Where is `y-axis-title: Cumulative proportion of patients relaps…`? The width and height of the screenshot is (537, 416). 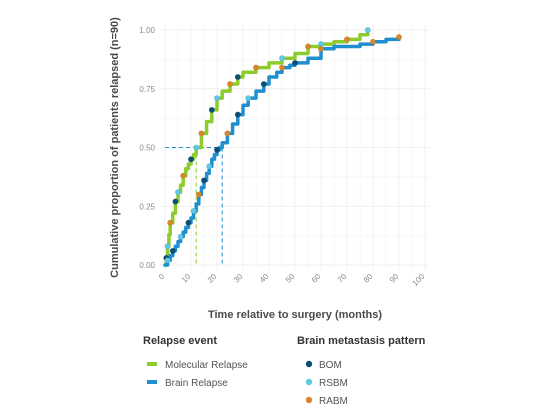
y-axis-title: Cumulative proportion of patients relaps… is located at coordinates (115, 147).